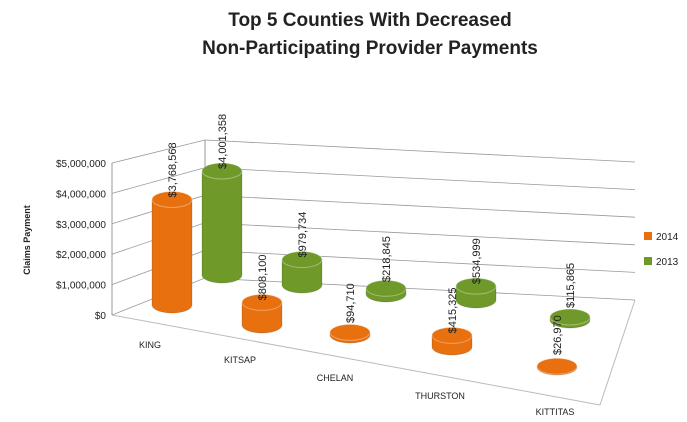  Describe the element at coordinates (173, 169) in the screenshot. I see `value-label: $3,768,568` at that location.